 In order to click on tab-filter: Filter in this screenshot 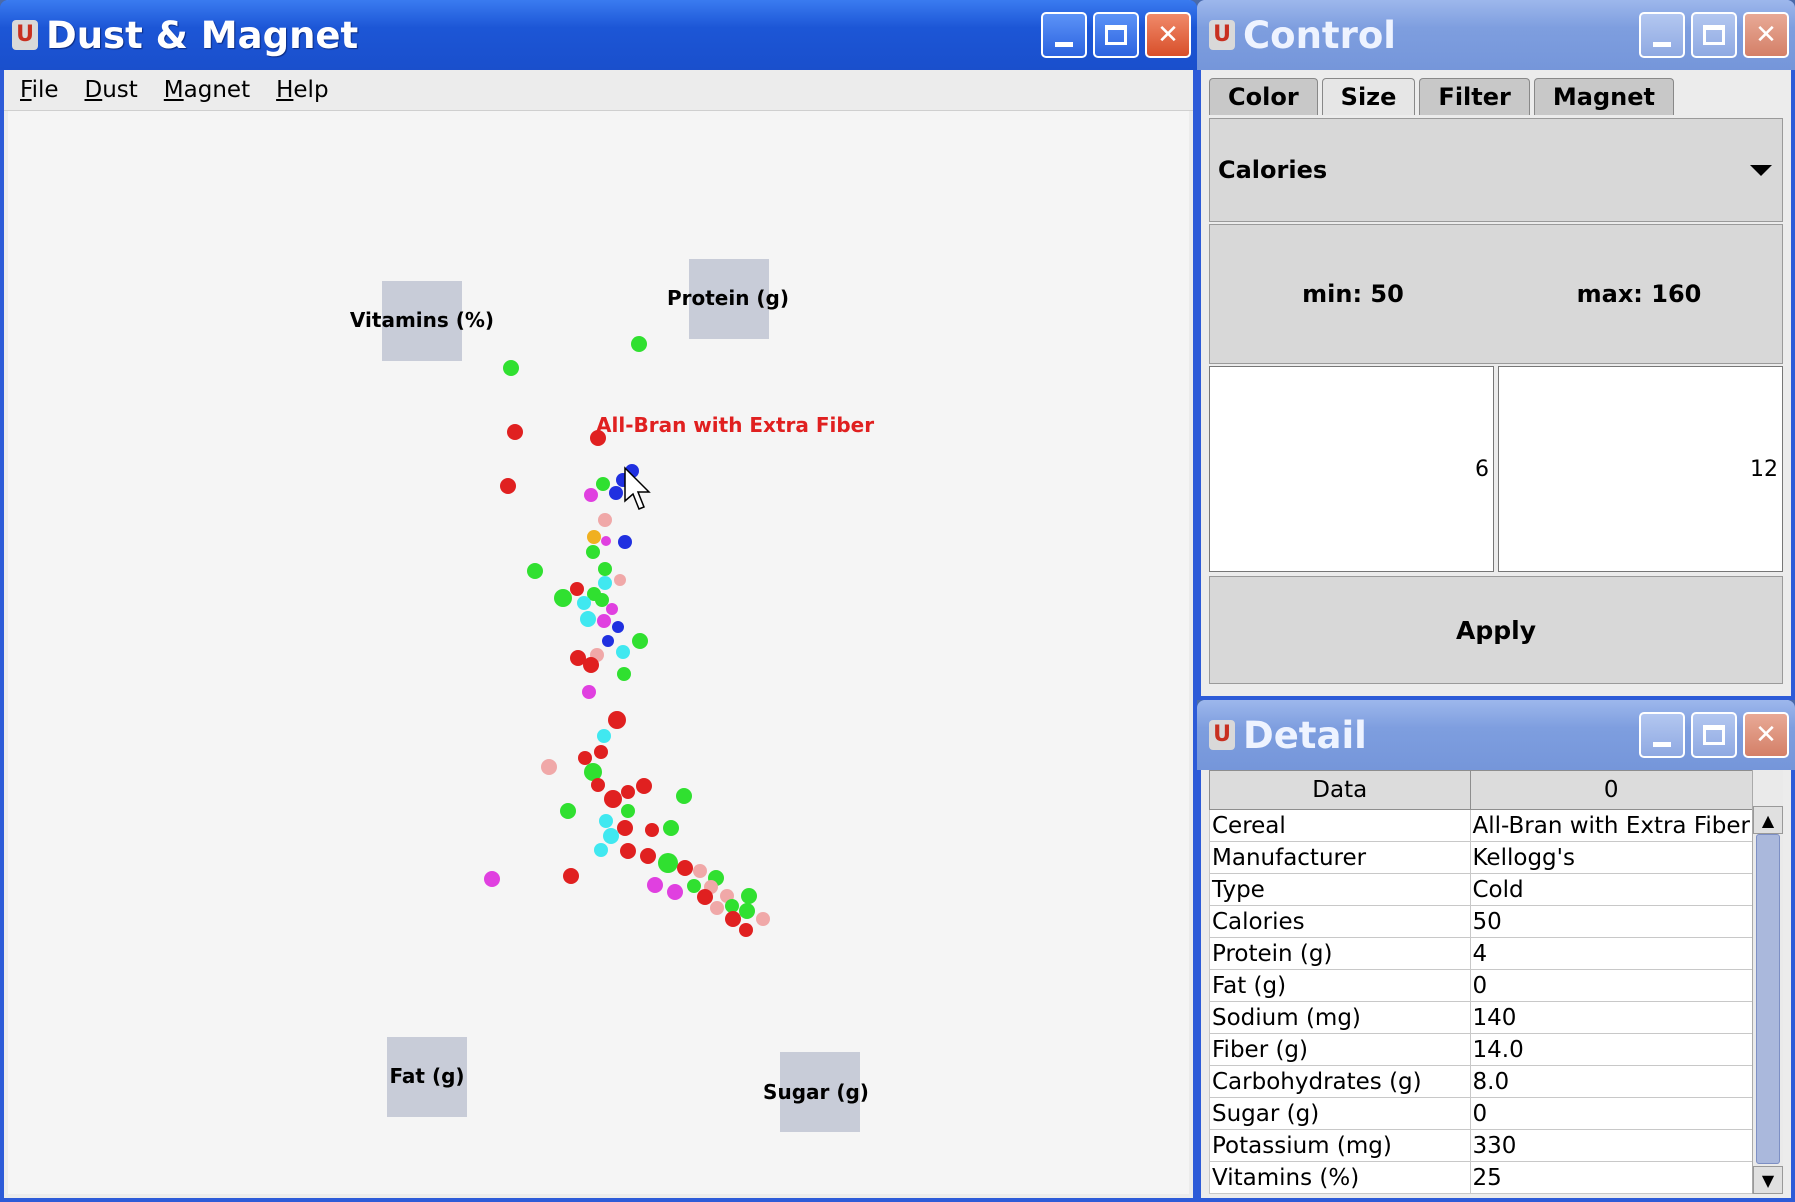, I will do `click(1474, 96)`.